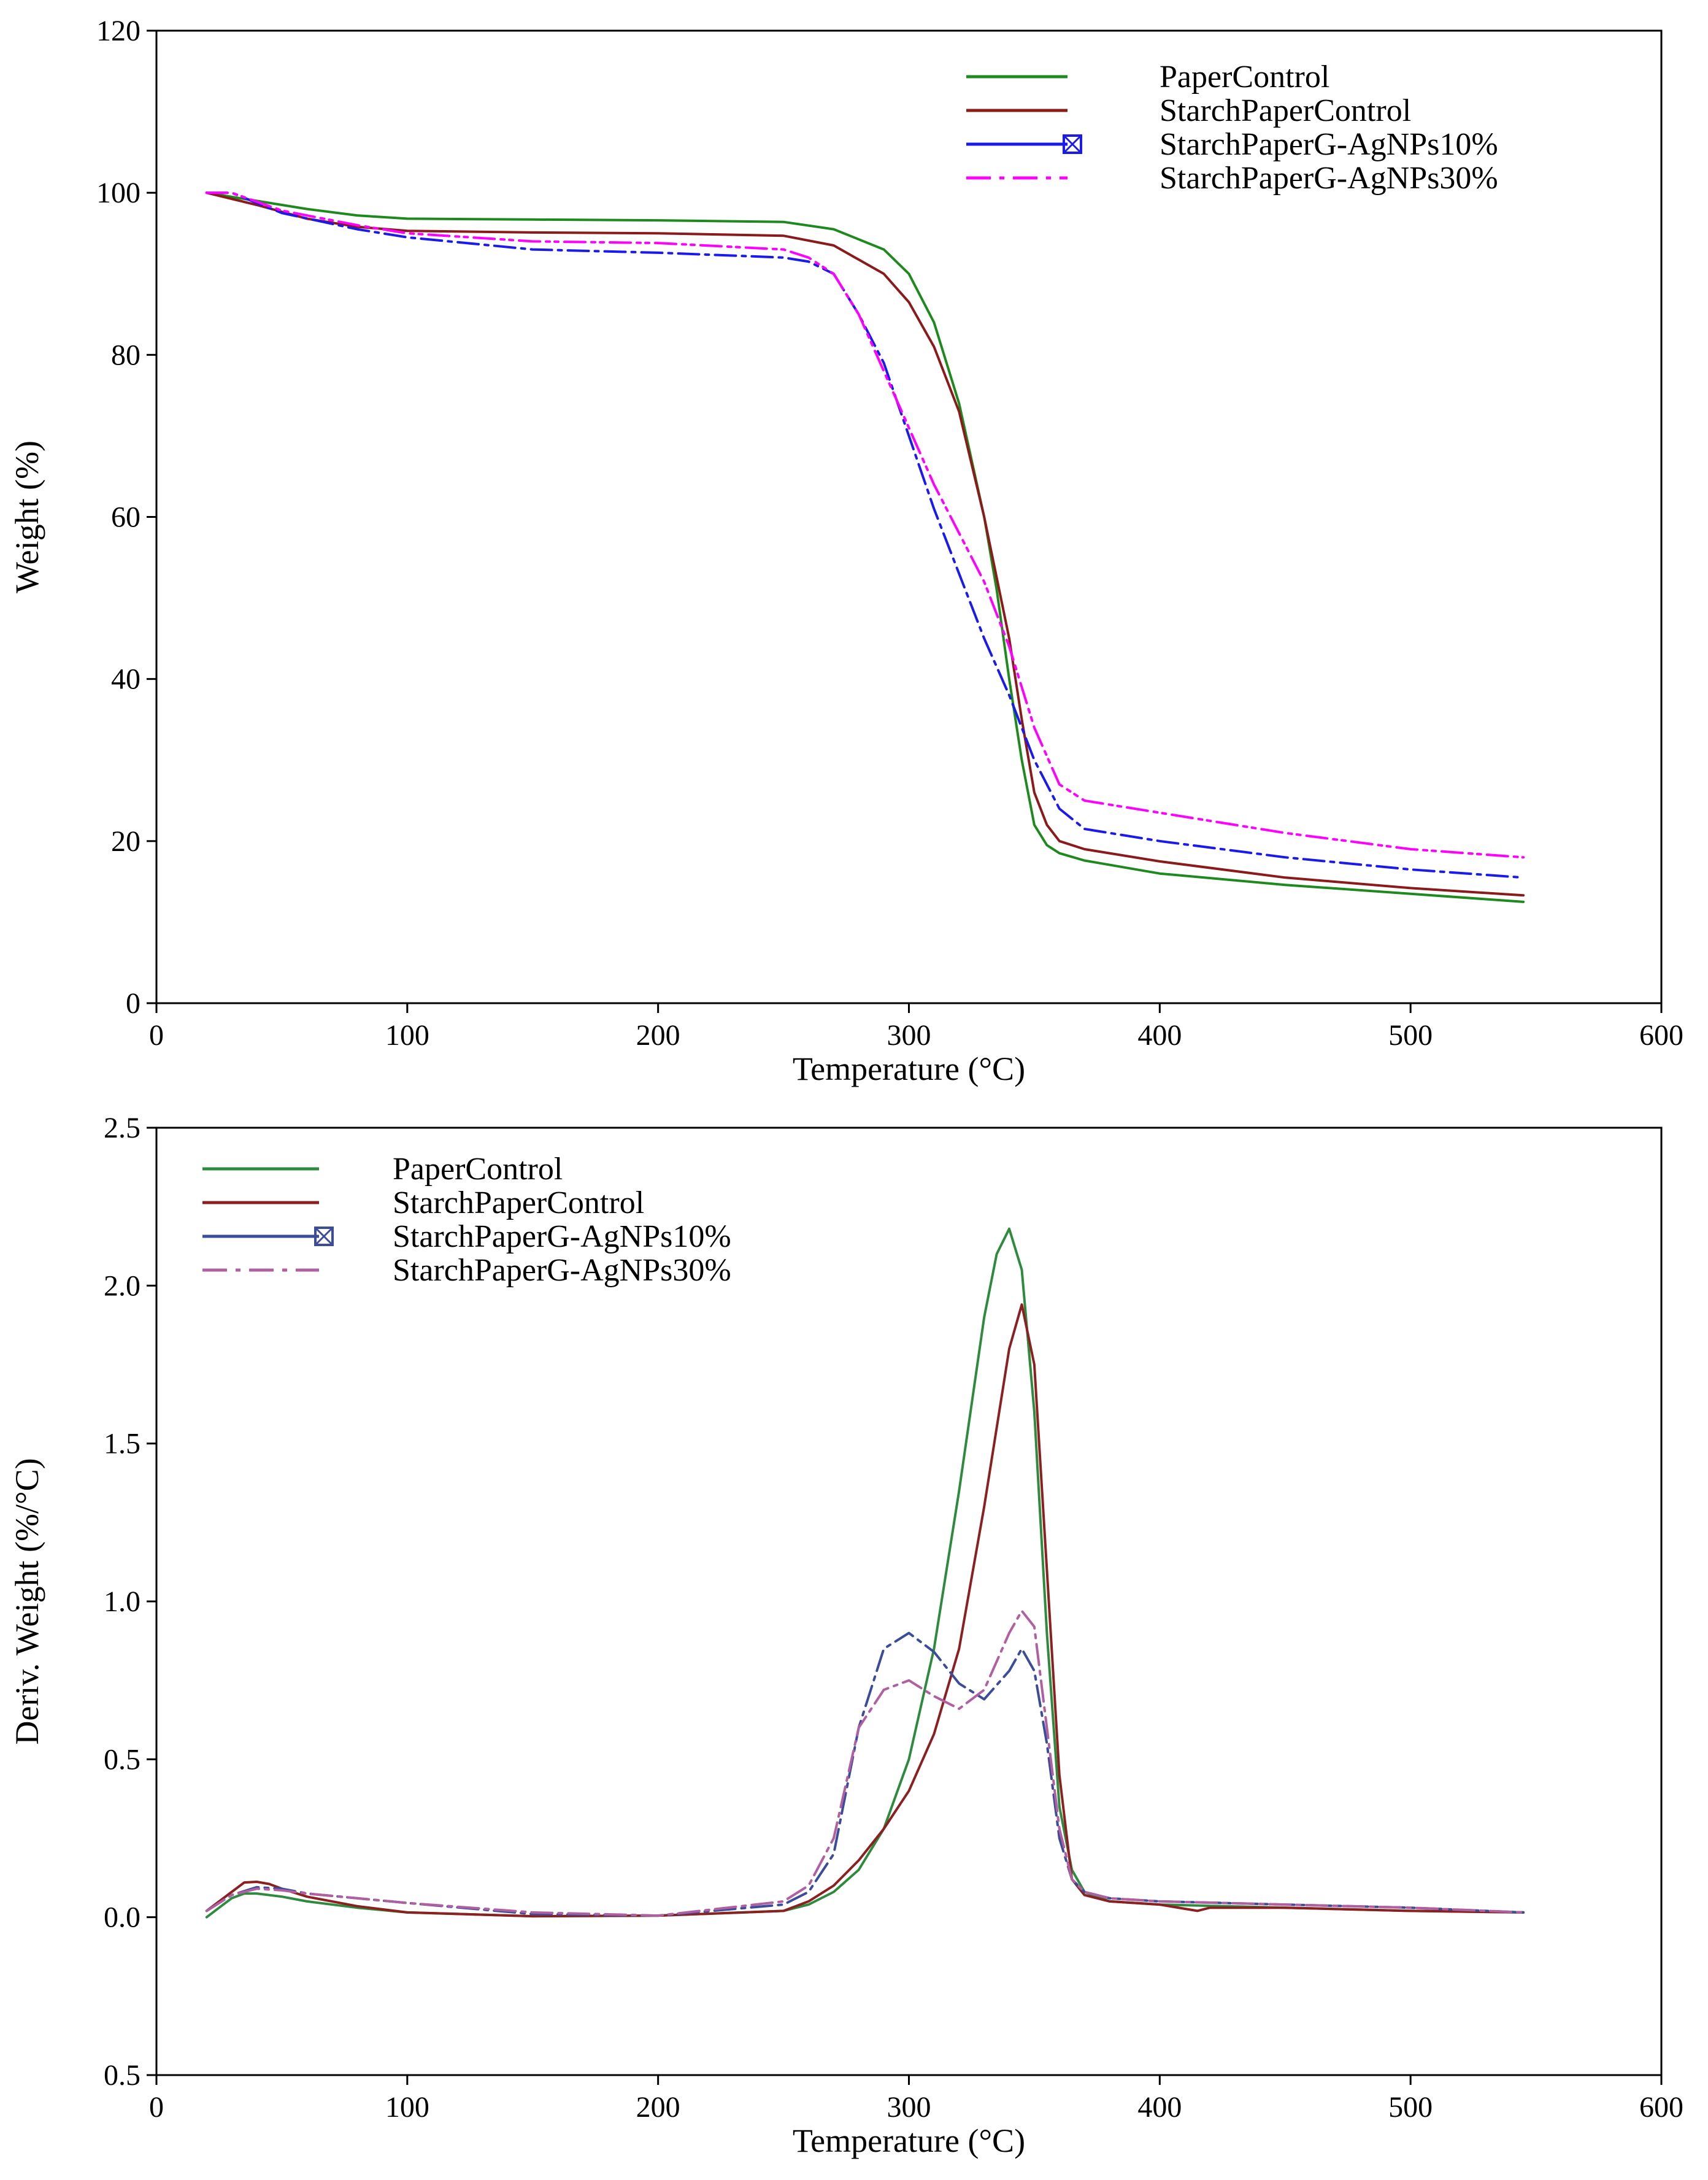  What do you see at coordinates (122, 1917) in the screenshot?
I see `y-tick-label: 0.0` at bounding box center [122, 1917].